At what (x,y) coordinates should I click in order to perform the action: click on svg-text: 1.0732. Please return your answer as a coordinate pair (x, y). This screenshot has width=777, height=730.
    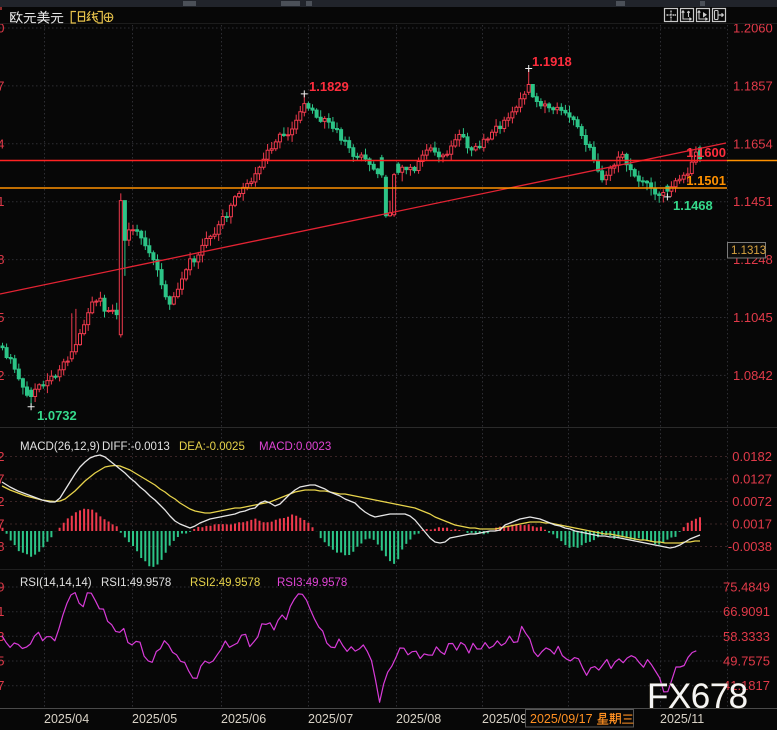
    Looking at the image, I should click on (57, 415).